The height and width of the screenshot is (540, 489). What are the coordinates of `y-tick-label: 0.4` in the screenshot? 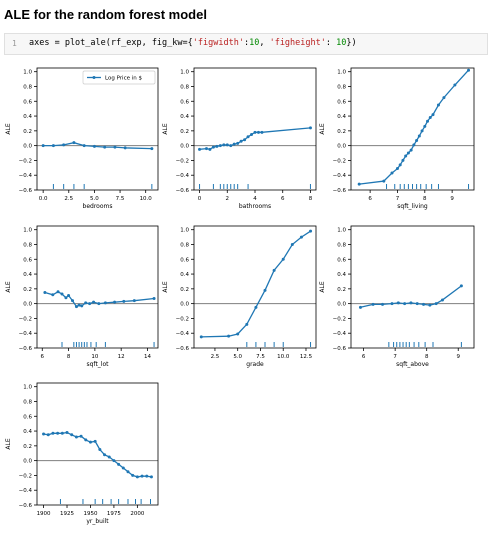 It's located at (27, 432).